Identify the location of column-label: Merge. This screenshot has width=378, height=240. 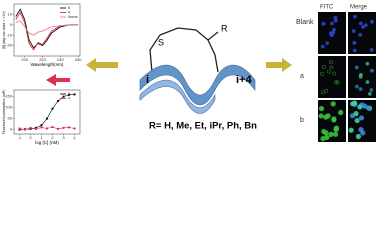
(359, 8).